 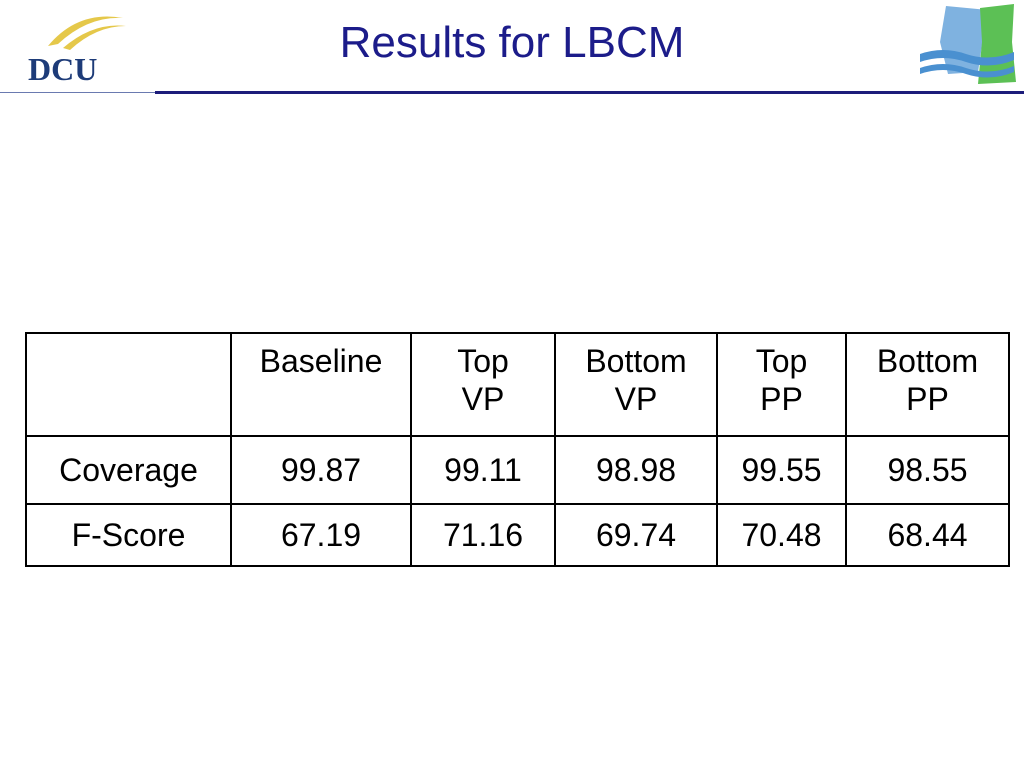 I want to click on cell: 99.87, so click(x=321, y=470).